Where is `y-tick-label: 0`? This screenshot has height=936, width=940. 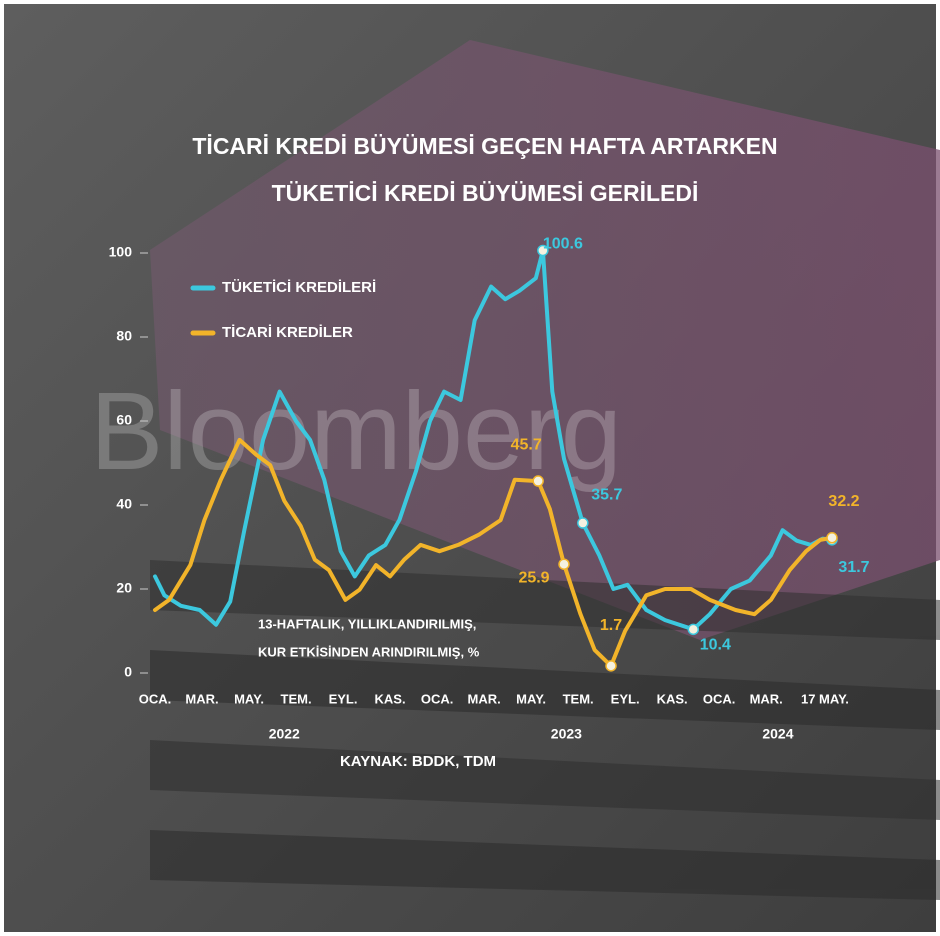 y-tick-label: 0 is located at coordinates (128, 672).